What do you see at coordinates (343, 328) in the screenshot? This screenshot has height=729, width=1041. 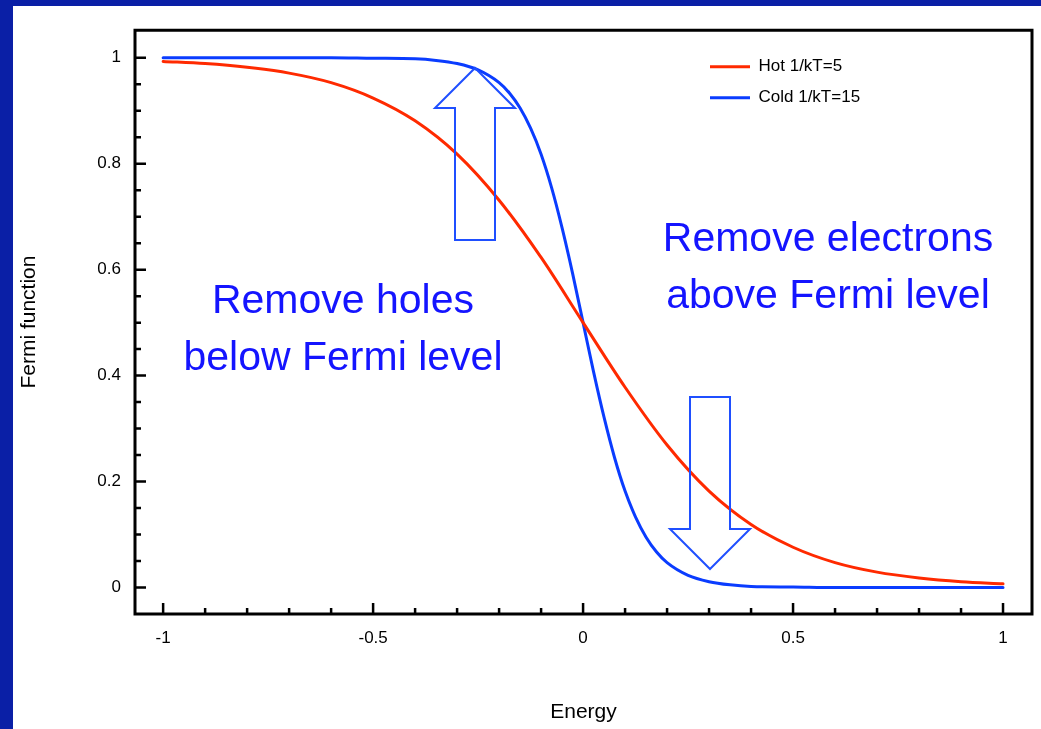 I see `annotation: Remove holes below Fermi level` at bounding box center [343, 328].